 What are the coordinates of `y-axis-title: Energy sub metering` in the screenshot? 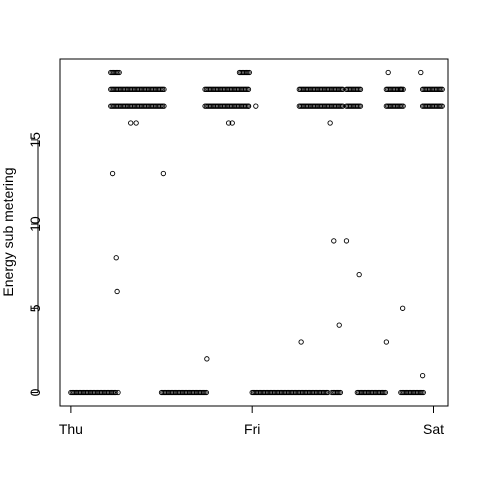 It's located at (8, 231).